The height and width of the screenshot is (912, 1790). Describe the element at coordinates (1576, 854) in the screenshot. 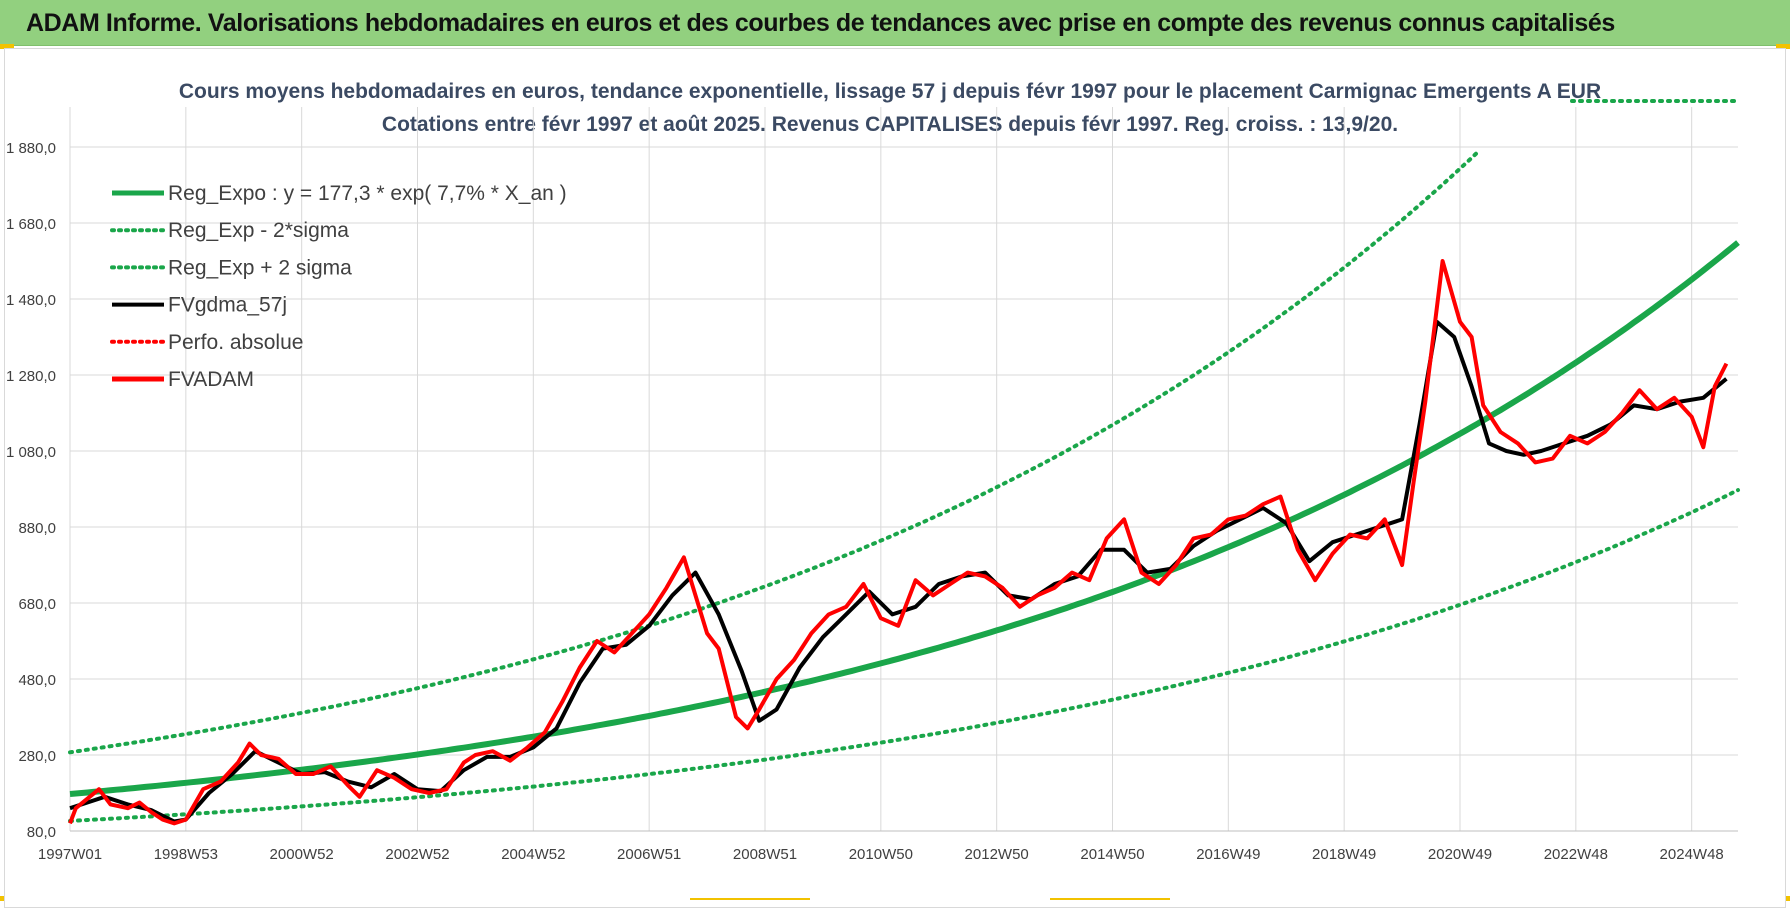

I see `x-tick-label: 2022W48` at that location.